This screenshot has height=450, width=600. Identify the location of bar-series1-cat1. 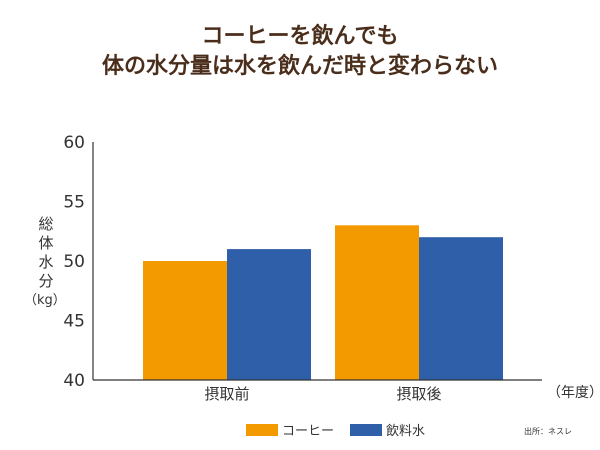
(185, 320).